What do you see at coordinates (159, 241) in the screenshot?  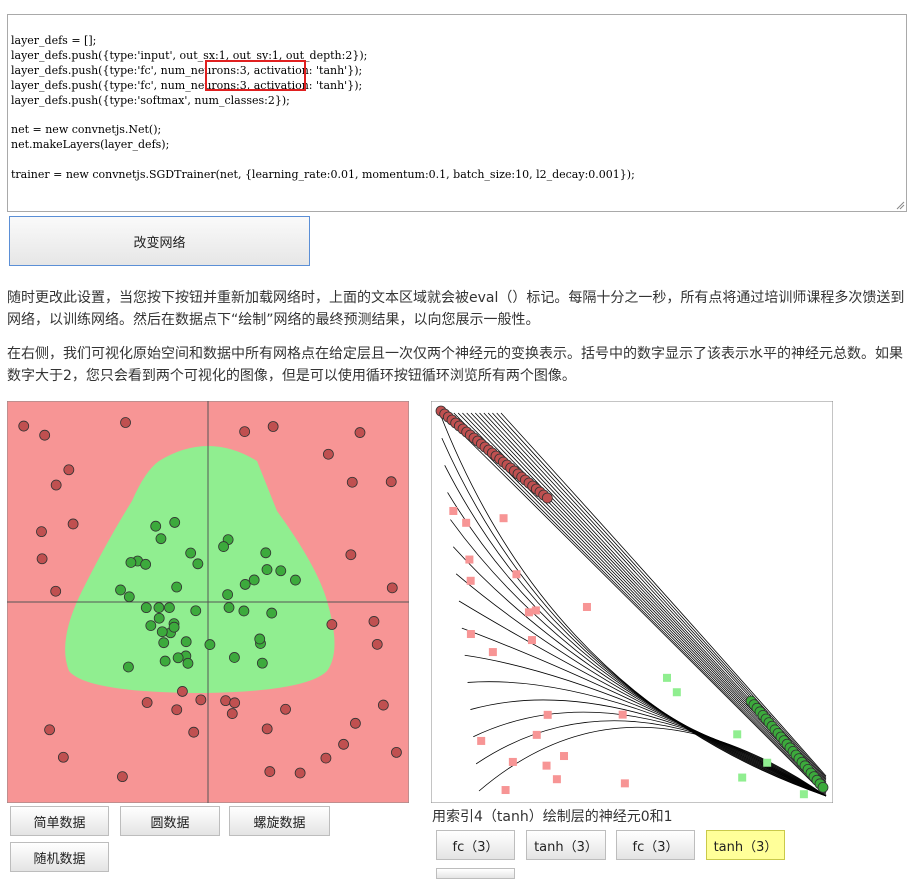 I see `change-network-button: 改变网络` at bounding box center [159, 241].